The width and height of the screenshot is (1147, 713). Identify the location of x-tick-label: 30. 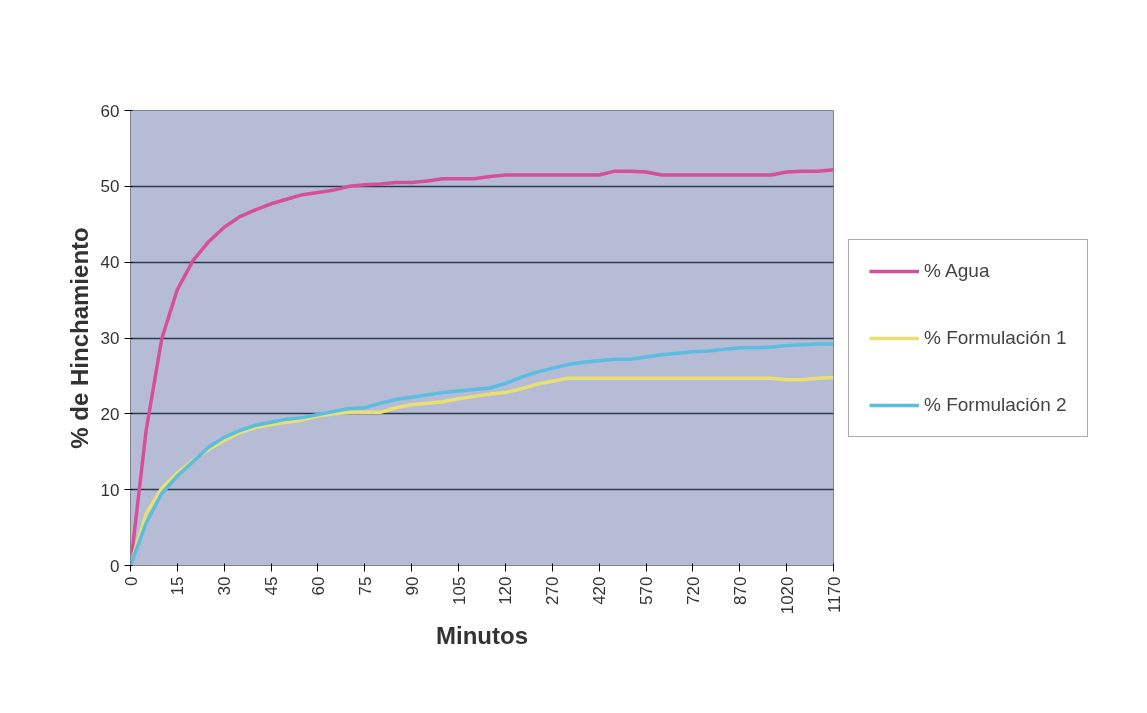
(225, 586).